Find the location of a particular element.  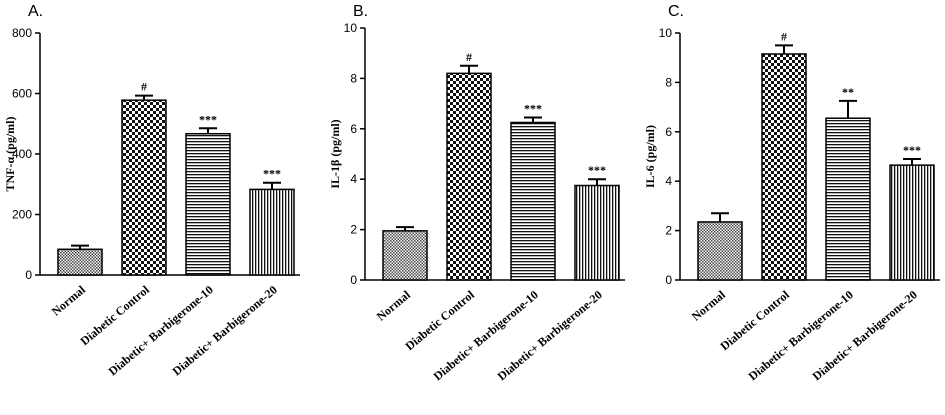

significance-label: ** is located at coordinates (848, 92).